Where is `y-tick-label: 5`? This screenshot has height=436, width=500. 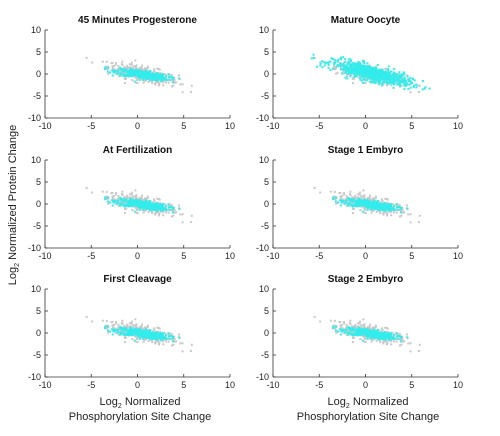 y-tick-label: 5 is located at coordinates (38, 311).